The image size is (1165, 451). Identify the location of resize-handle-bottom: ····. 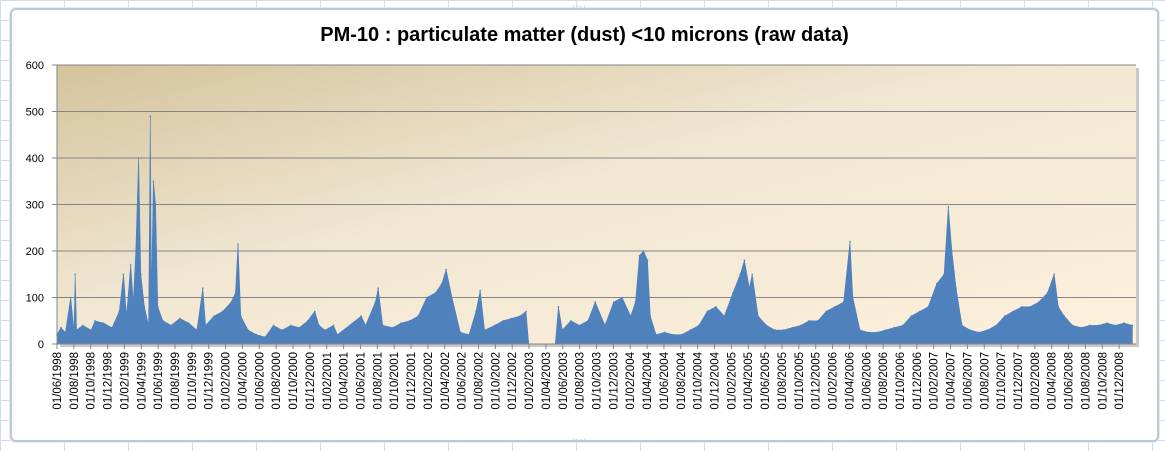
(579, 439).